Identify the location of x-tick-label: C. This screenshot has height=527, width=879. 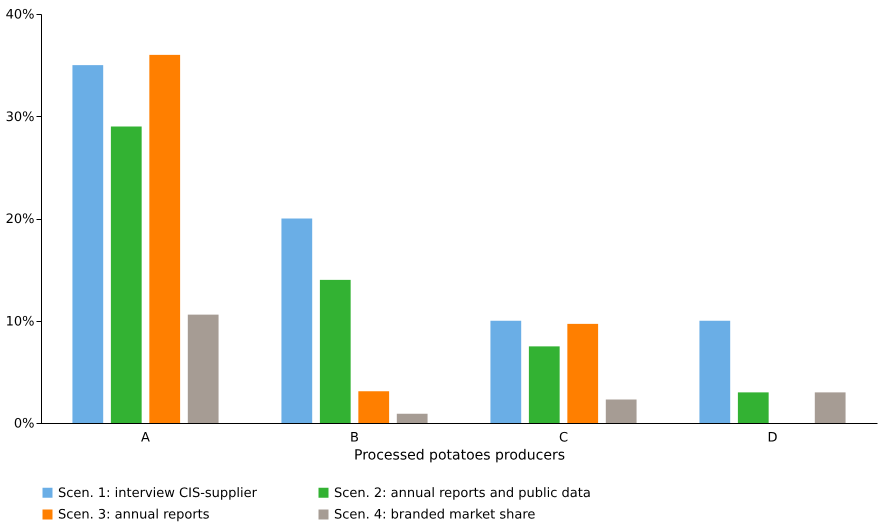
(563, 438).